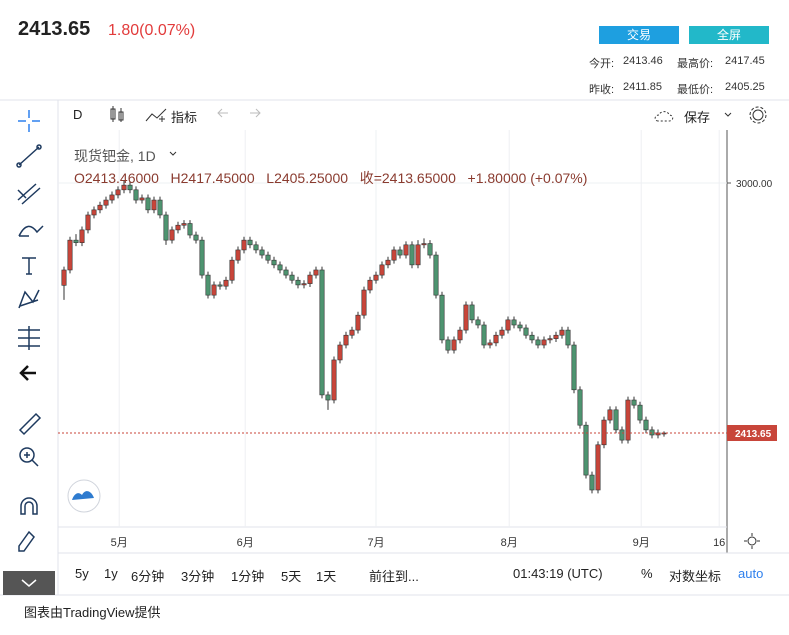 This screenshot has height=635, width=789. What do you see at coordinates (509, 543) in the screenshot?
I see `x-tick-label: 8月` at bounding box center [509, 543].